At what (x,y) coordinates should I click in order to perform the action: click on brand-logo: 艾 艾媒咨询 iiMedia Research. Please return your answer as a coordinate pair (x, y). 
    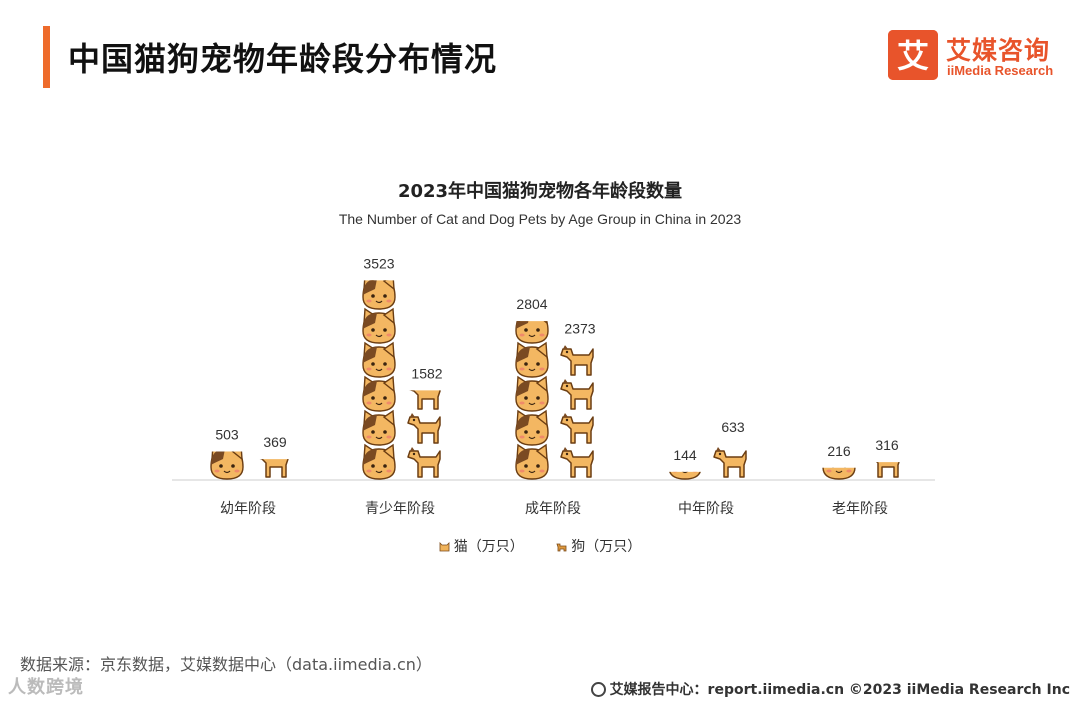
    Looking at the image, I should click on (978, 56).